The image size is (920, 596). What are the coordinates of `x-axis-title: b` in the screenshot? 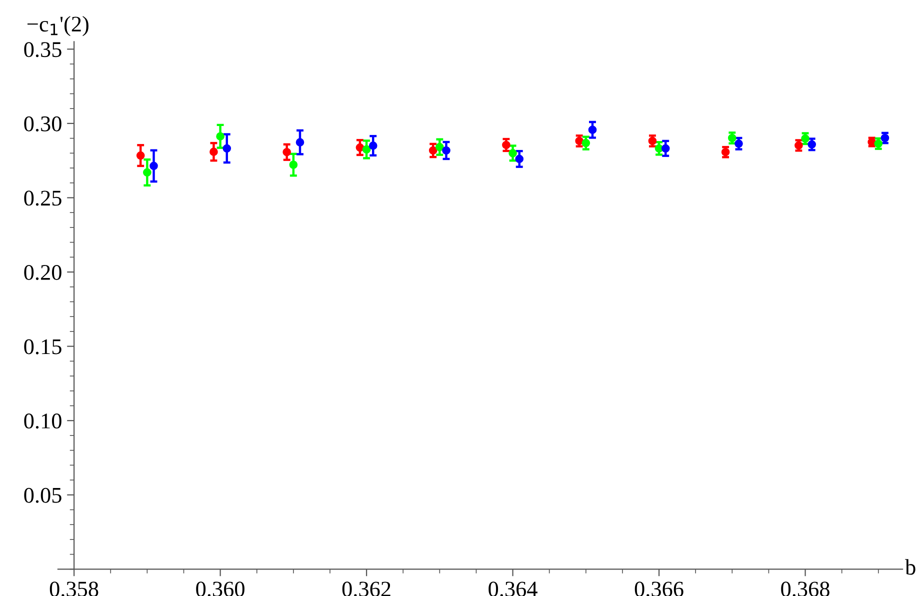 It's located at (910, 567).